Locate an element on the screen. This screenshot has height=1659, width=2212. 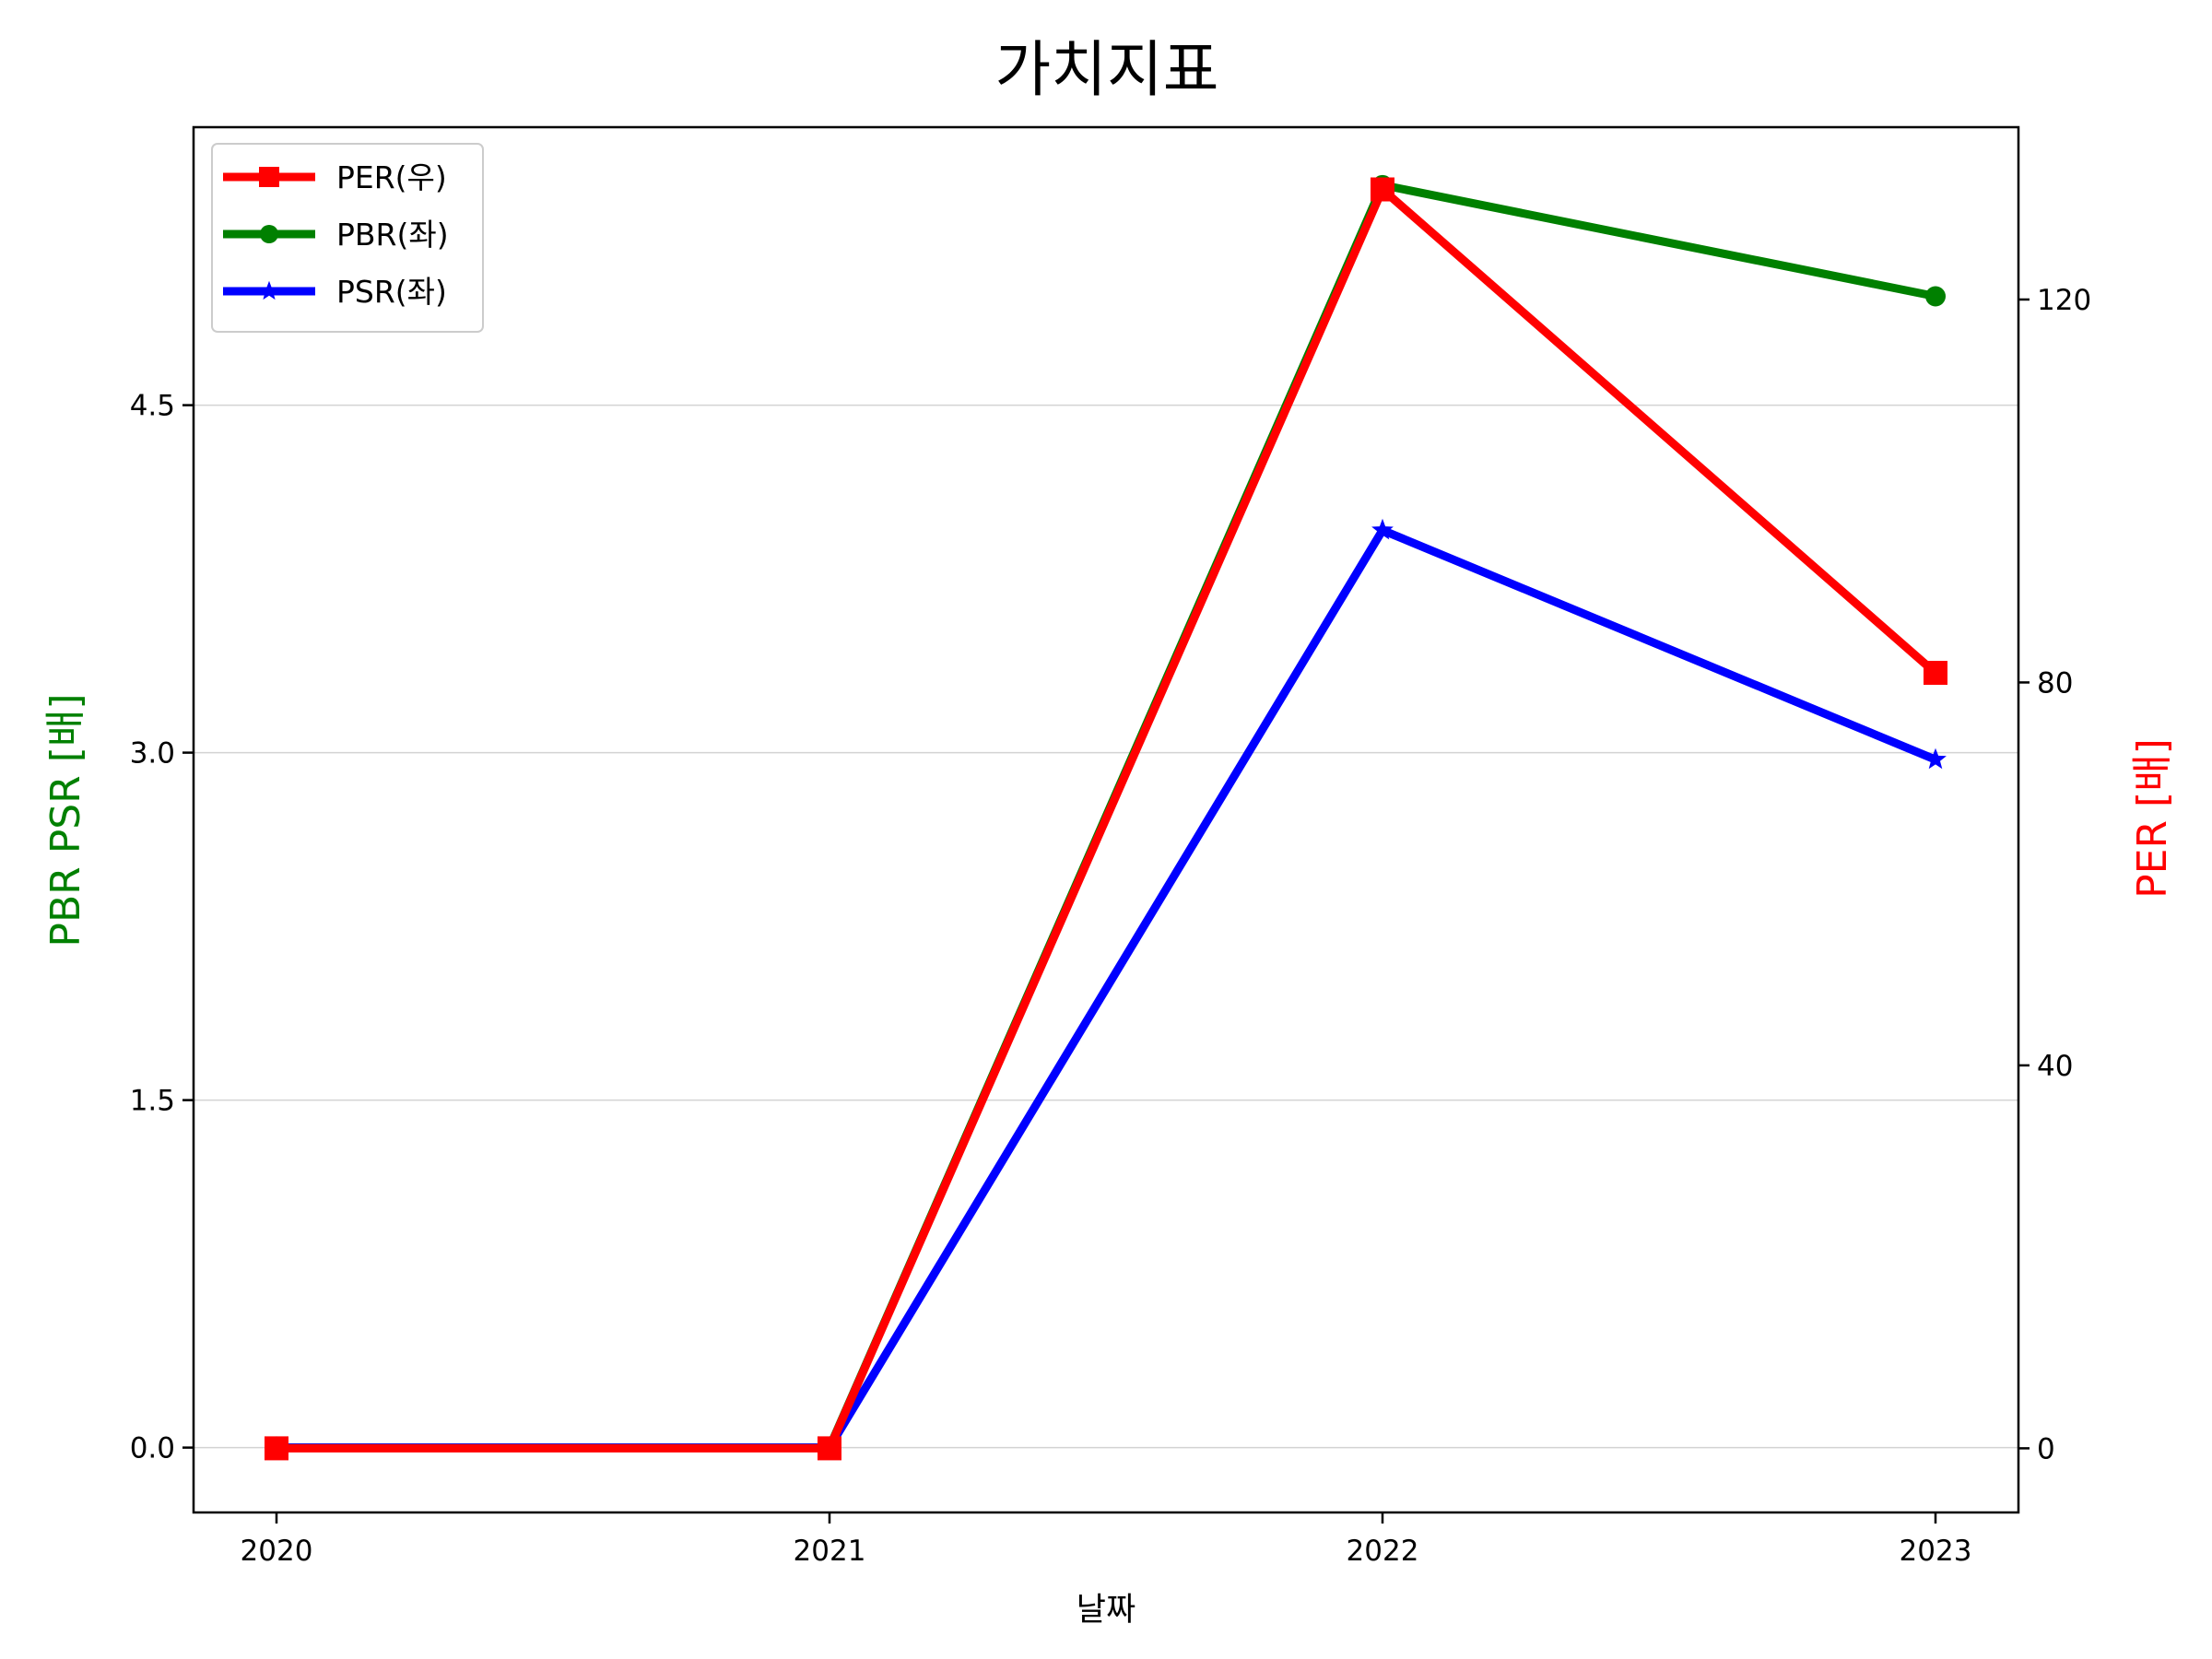
left-y-tick-label: 3.0 is located at coordinates (152, 754).